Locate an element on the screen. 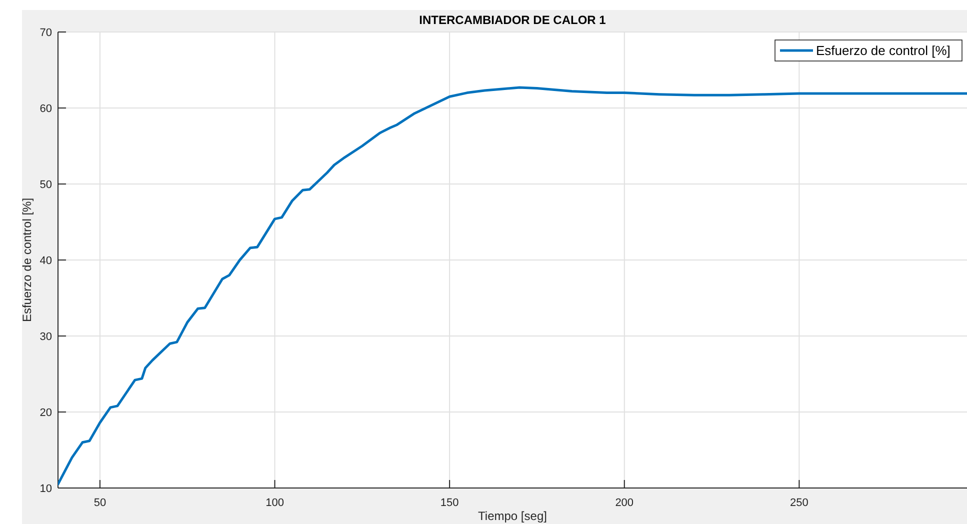  legend-label: Esfuerzo de control [%] is located at coordinates (883, 50).